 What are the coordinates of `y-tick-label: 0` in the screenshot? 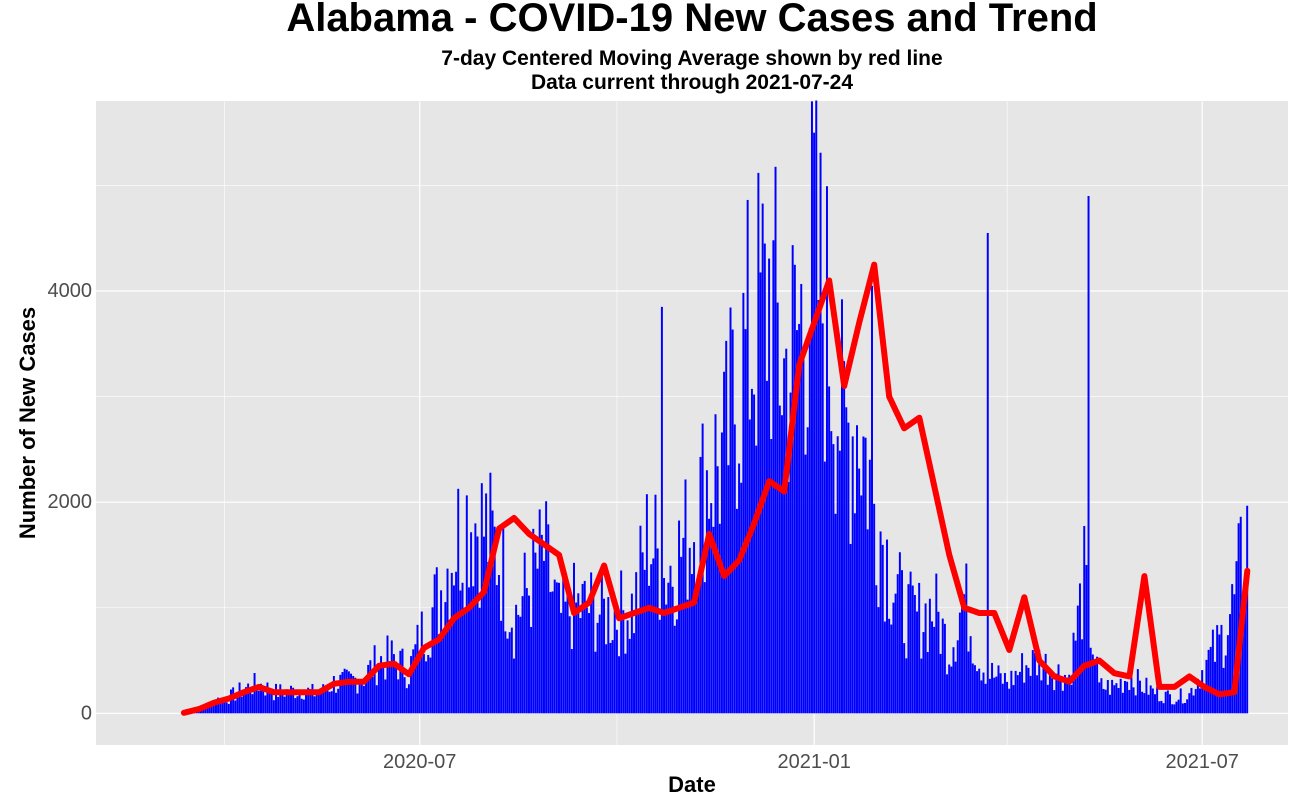 It's located at (86, 713).